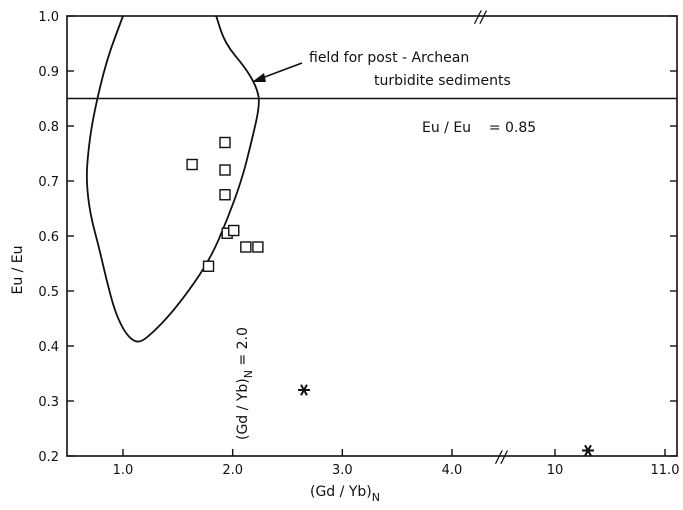 This screenshot has width=683, height=510. I want to click on x-tick-label: 10, so click(555, 470).